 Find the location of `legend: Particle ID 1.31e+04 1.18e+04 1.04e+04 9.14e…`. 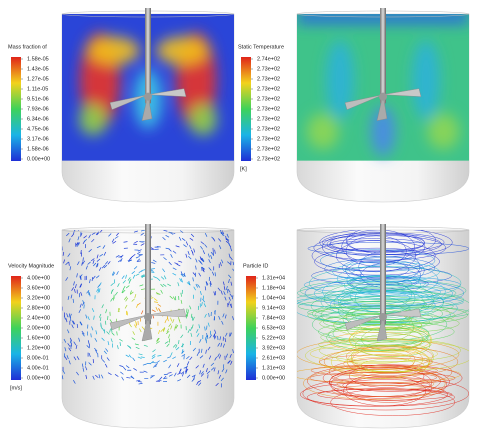

legend: Particle ID 1.31e+04 1.18e+04 1.04e+04 9.14e… is located at coordinates (264, 322).